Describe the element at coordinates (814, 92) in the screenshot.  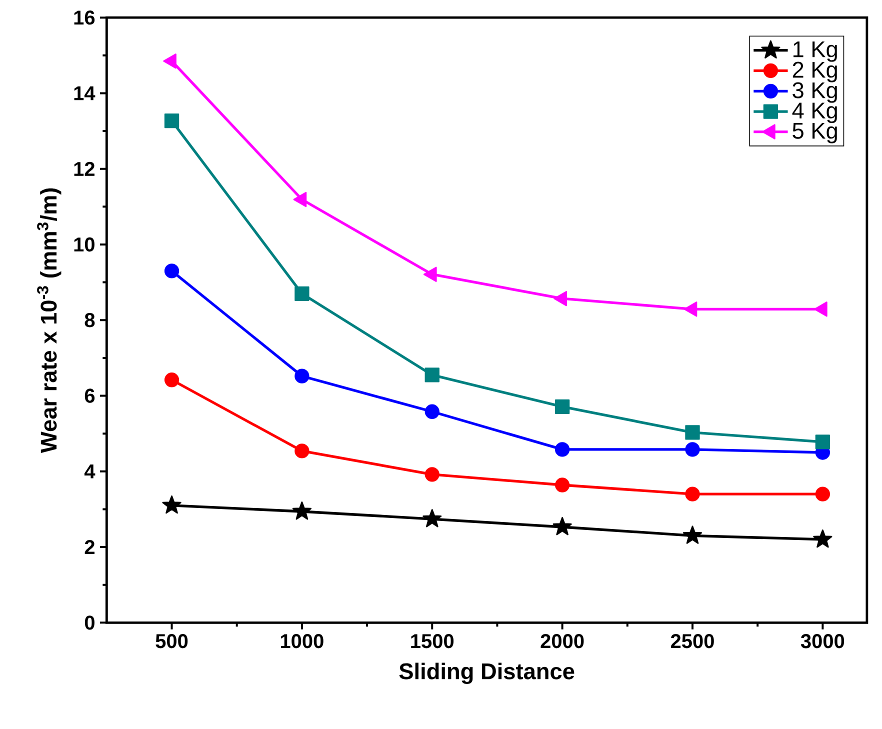
I see `legend-label: 3 Kg` at that location.